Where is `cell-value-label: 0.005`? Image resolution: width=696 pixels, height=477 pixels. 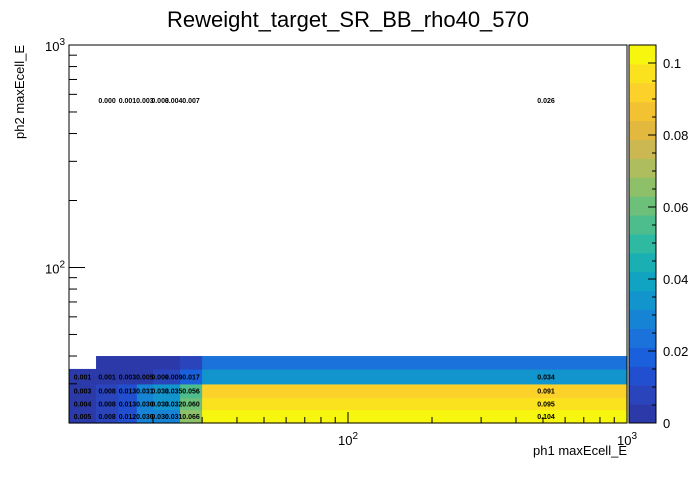 cell-value-label: 0.005 is located at coordinates (83, 417).